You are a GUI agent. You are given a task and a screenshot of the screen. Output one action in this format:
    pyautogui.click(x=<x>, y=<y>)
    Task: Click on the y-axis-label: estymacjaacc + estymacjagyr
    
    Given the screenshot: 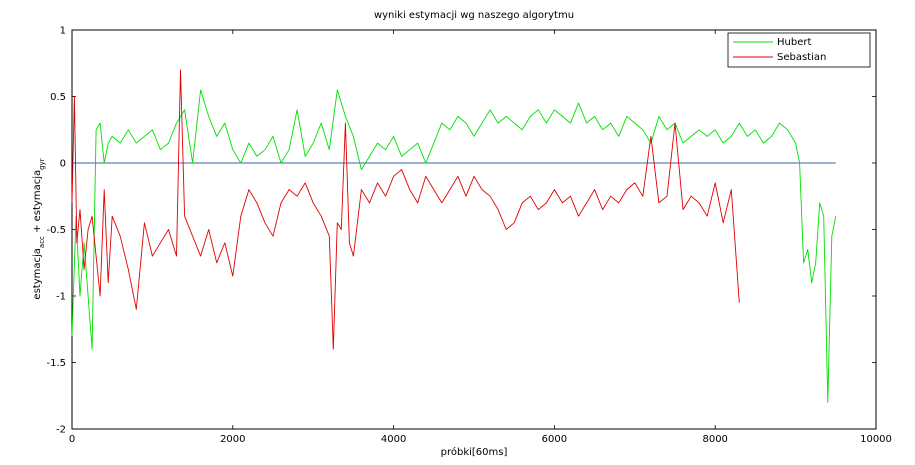 What is the action you would take?
    pyautogui.click(x=39, y=228)
    